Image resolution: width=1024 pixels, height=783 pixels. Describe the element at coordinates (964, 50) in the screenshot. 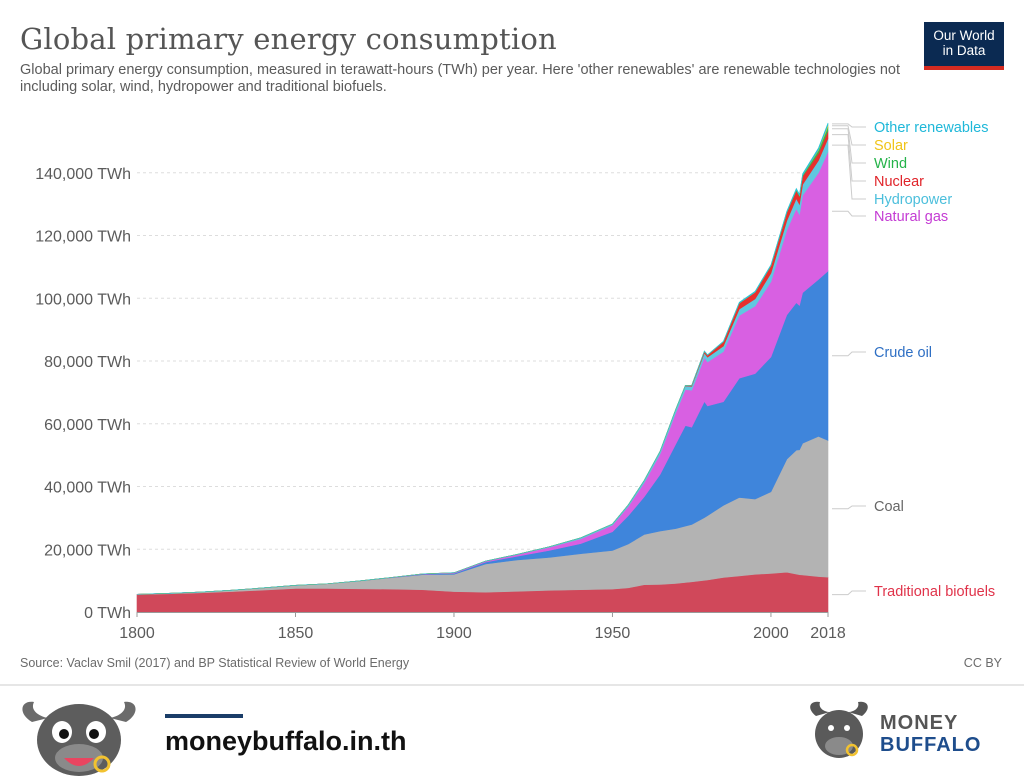

I see `owid-logo-line2: in Data` at that location.